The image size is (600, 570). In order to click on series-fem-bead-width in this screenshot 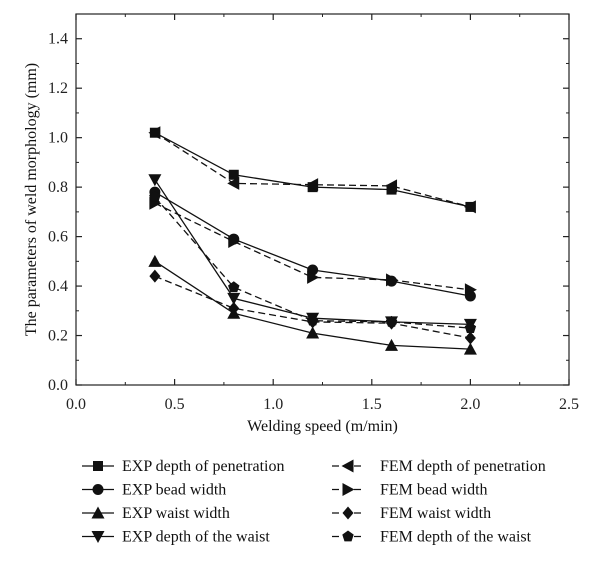, I will do `click(313, 246)`.